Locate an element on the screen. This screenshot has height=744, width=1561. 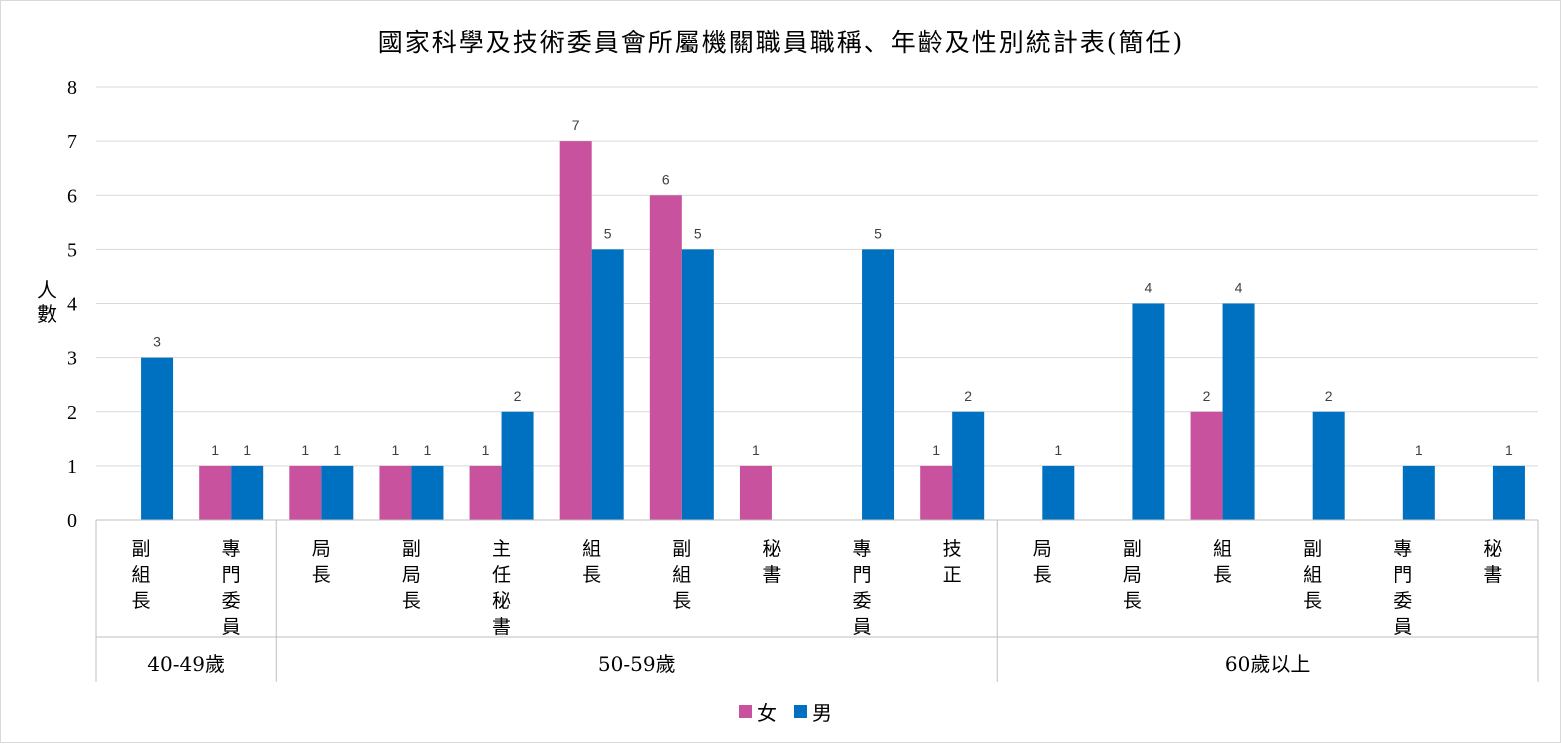
legend-label: 女 is located at coordinates (767, 713).